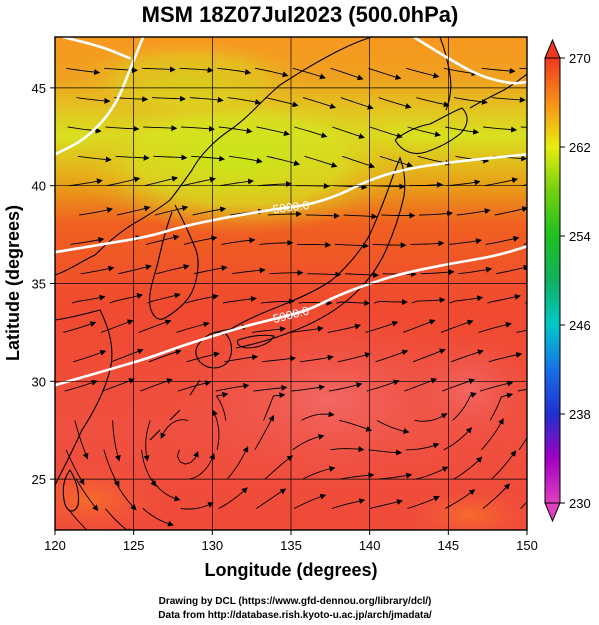  Describe the element at coordinates (580, 325) in the screenshot. I see `colorbar-tick-label: 246` at that location.